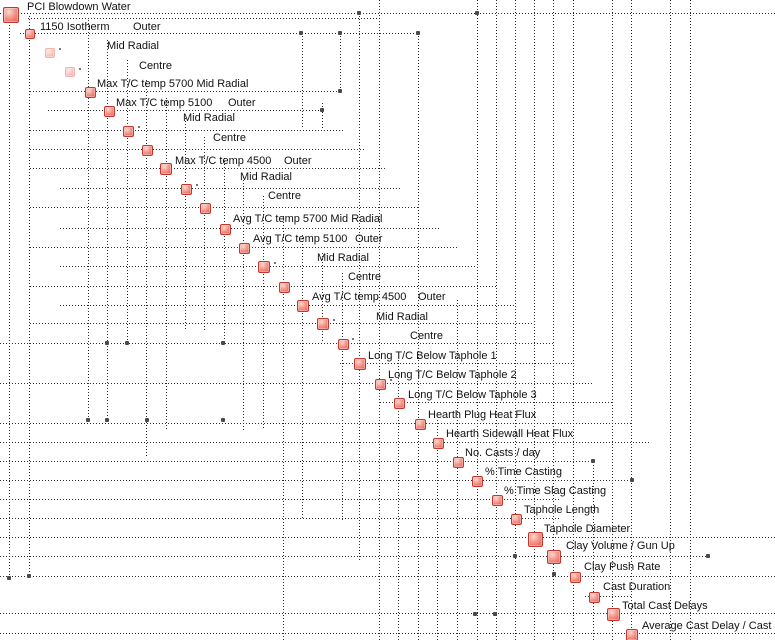 Image resolution: width=775 pixels, height=640 pixels. What do you see at coordinates (79, 7) in the screenshot?
I see `data-point-label: PCI Blowdown Water` at bounding box center [79, 7].